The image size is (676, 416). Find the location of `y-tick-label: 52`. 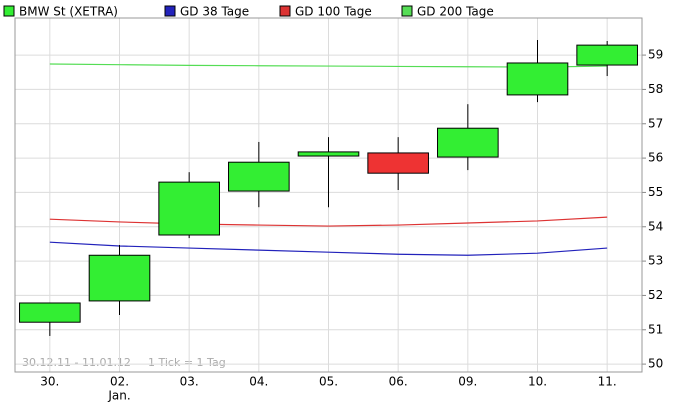

y-tick-label: 52 is located at coordinates (655, 295).